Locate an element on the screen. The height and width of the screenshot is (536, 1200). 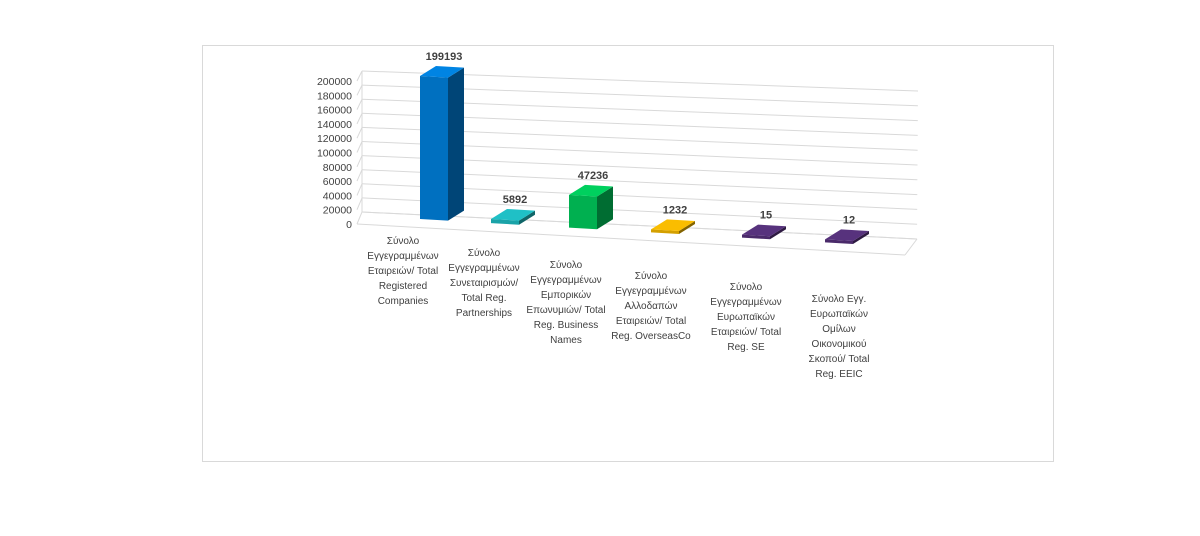
y-tick-label: 180000 is located at coordinates (334, 96).